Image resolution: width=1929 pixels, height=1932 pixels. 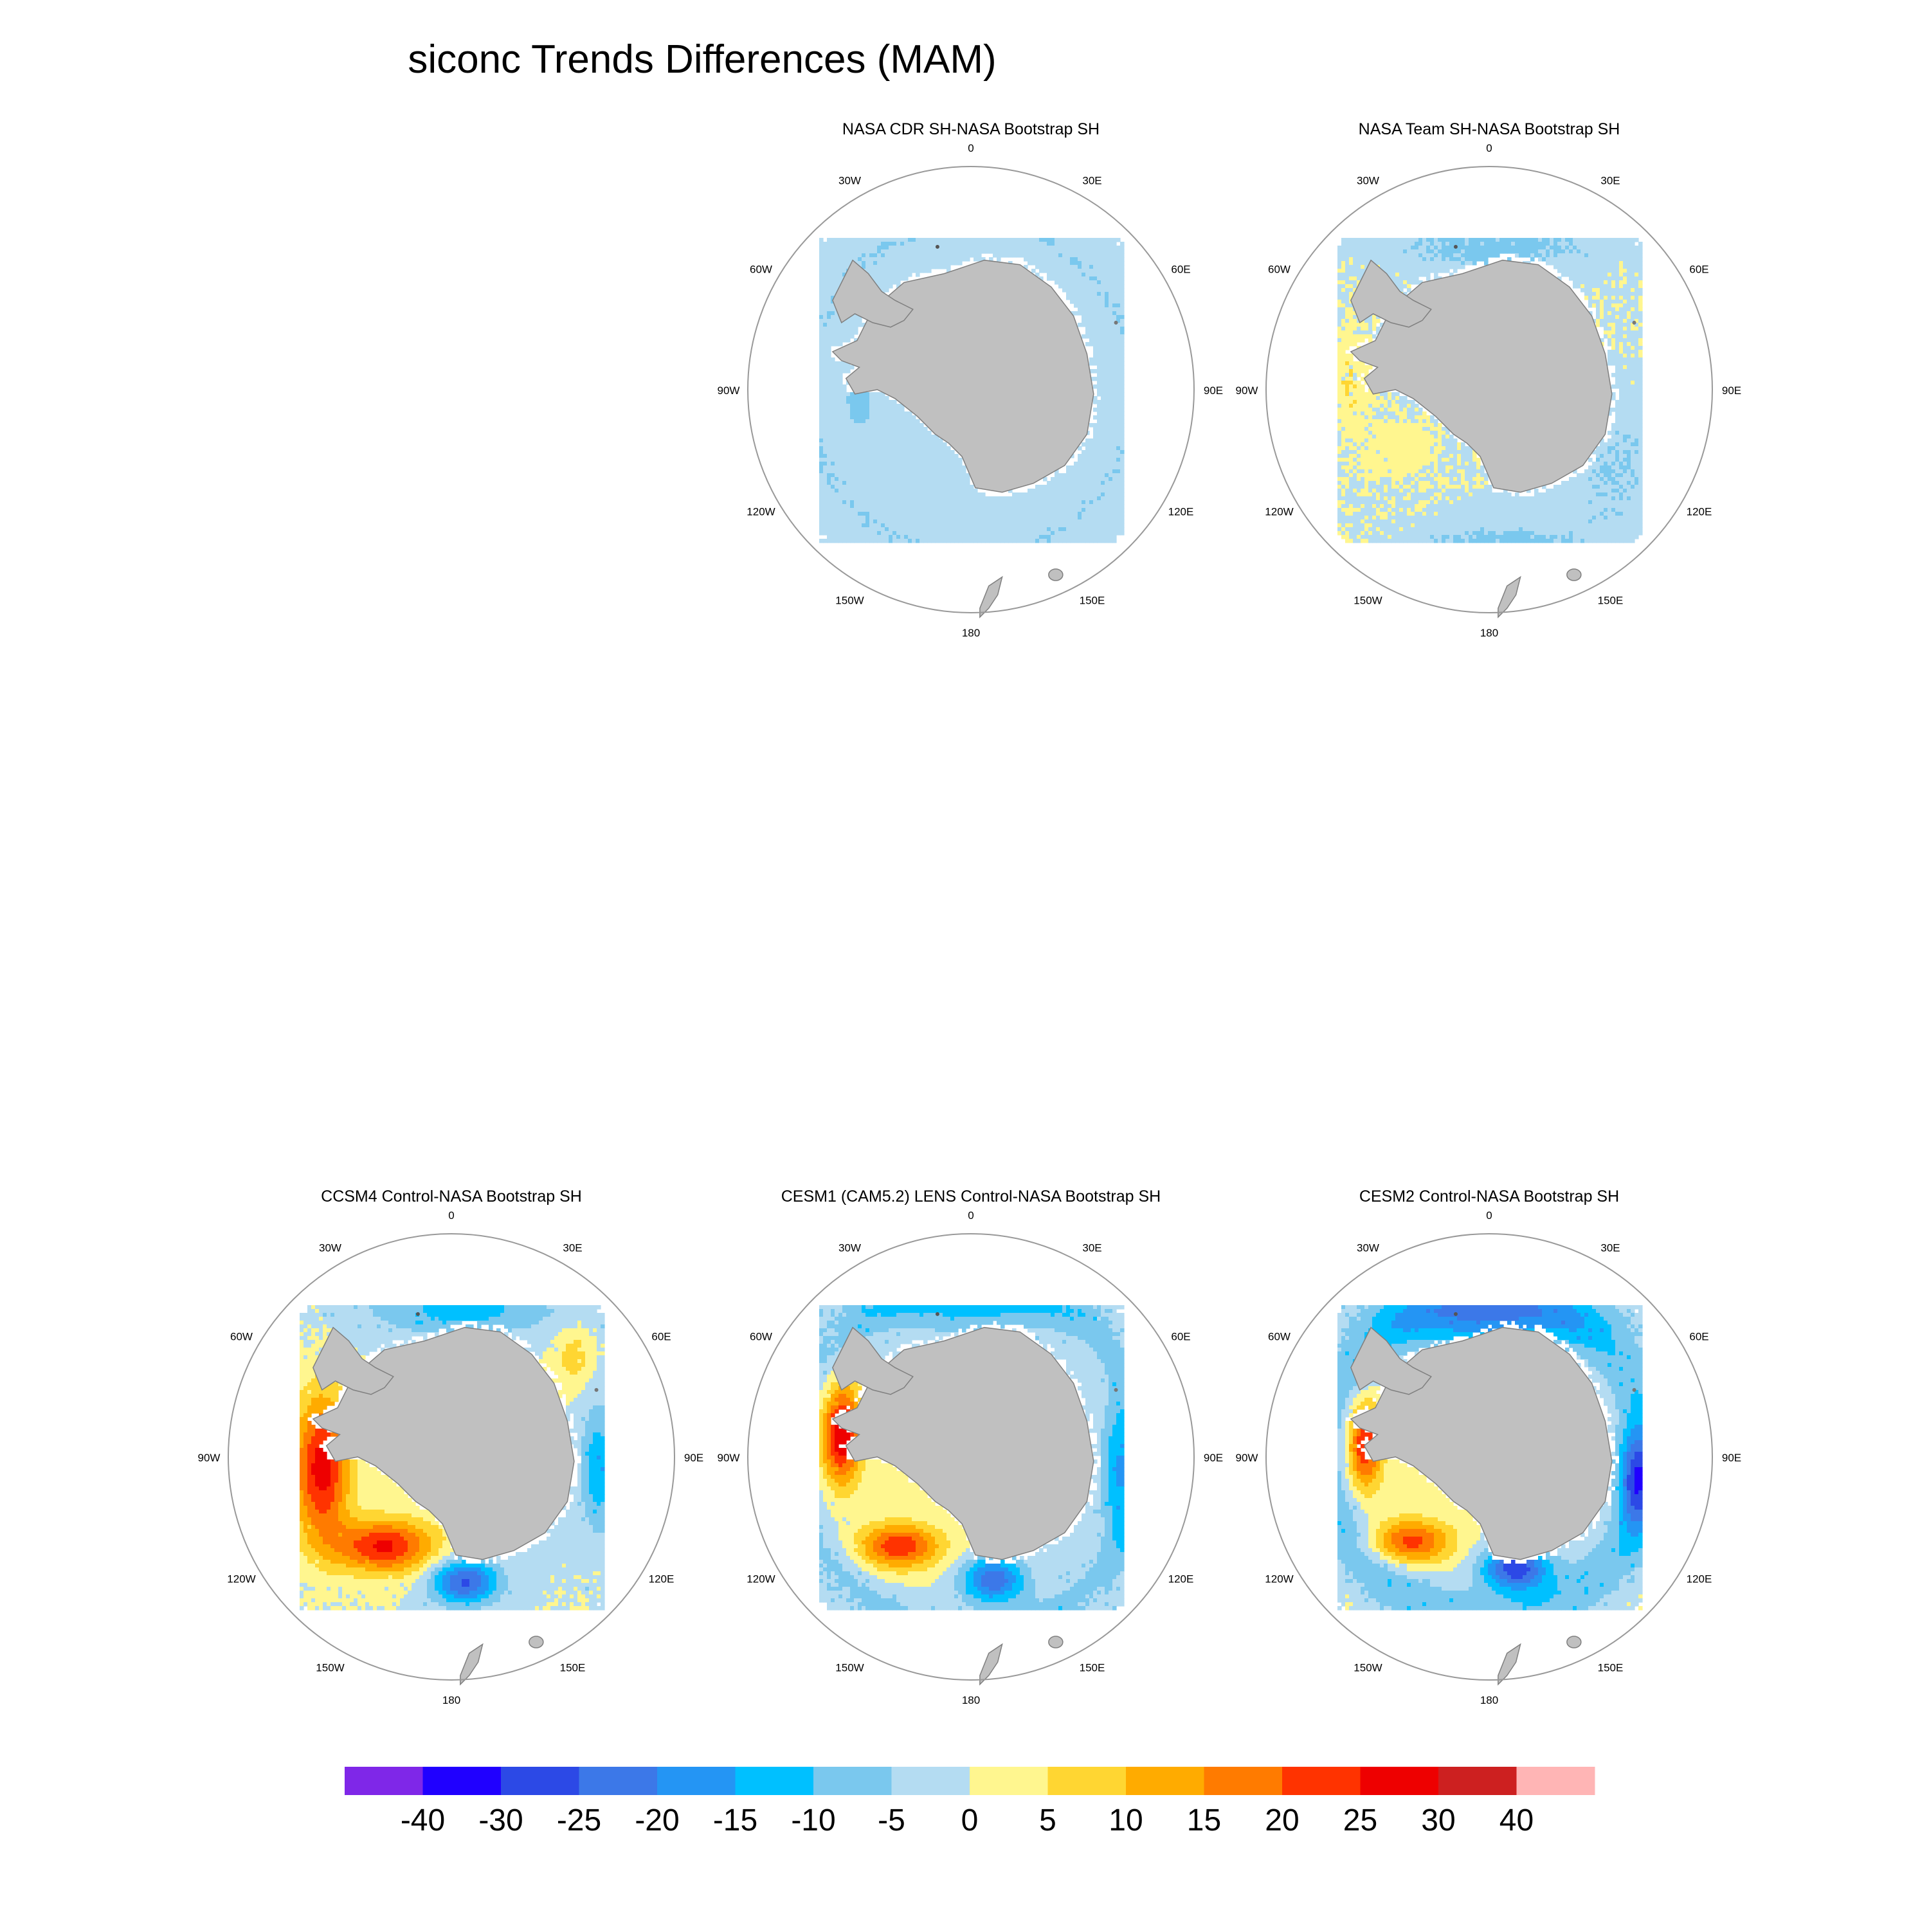 I want to click on colorbar-label: -10, so click(x=813, y=1820).